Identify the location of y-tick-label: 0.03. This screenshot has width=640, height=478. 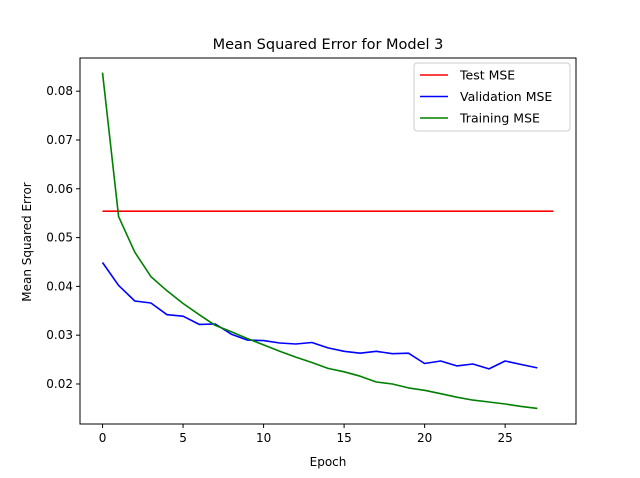
(59, 335).